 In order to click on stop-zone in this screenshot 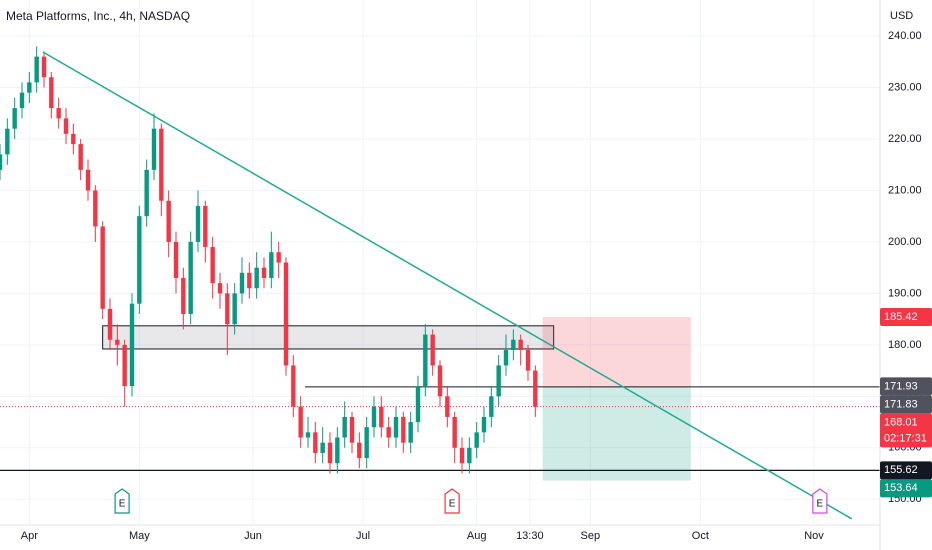, I will do `click(616, 351)`.